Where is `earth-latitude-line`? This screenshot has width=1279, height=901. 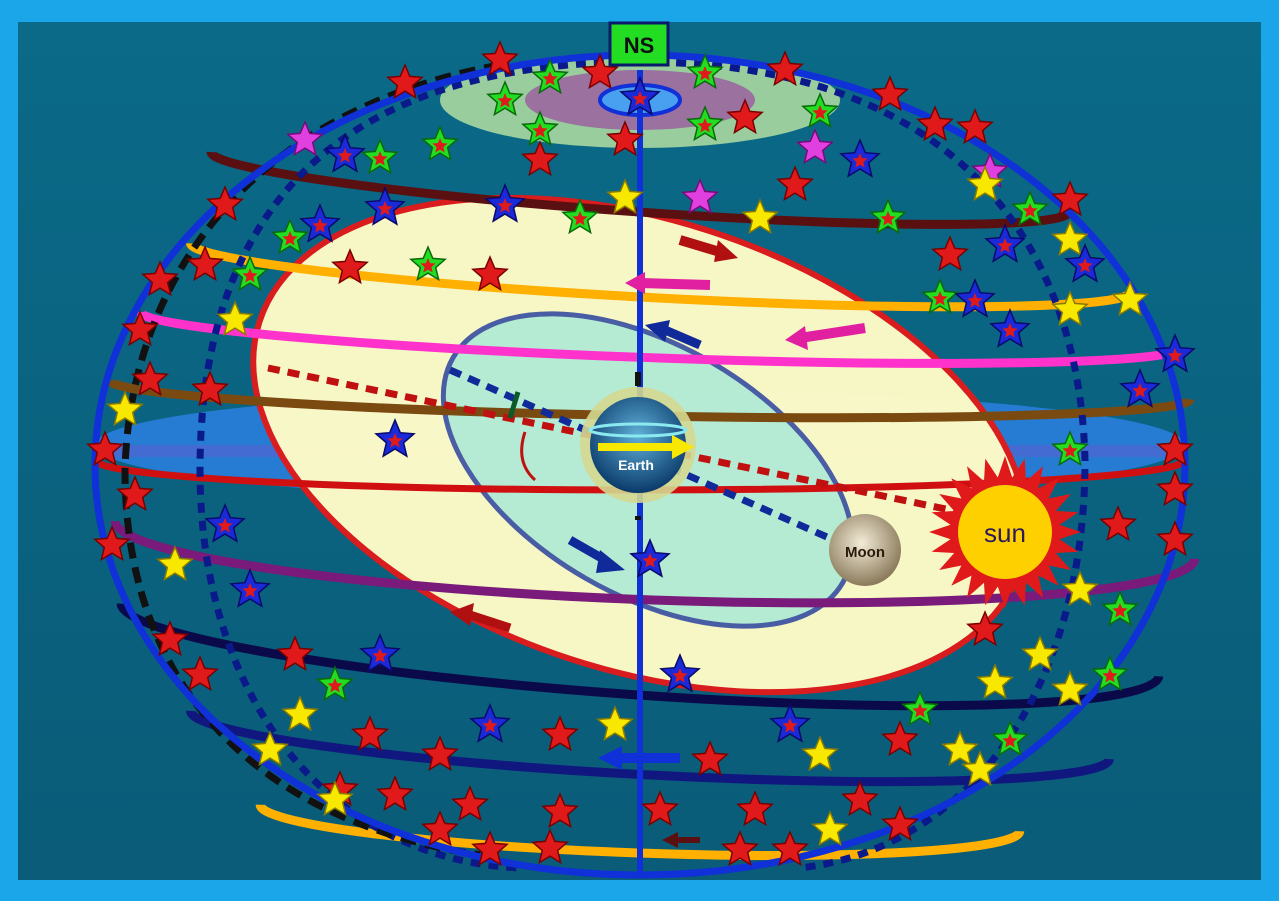 earth-latitude-line is located at coordinates (638, 430).